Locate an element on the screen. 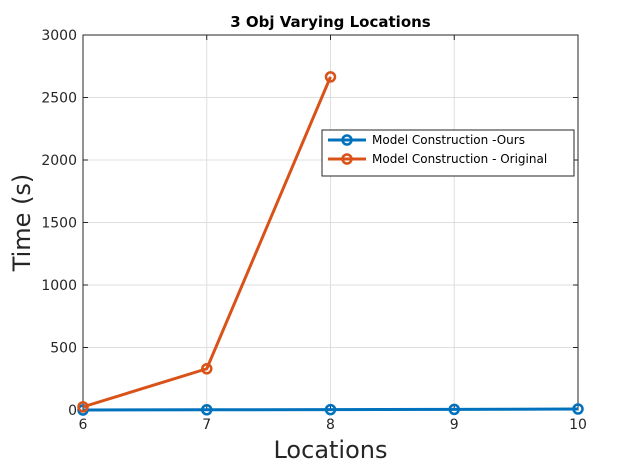 The height and width of the screenshot is (469, 640). y-tick-label: 500 is located at coordinates (63, 349).